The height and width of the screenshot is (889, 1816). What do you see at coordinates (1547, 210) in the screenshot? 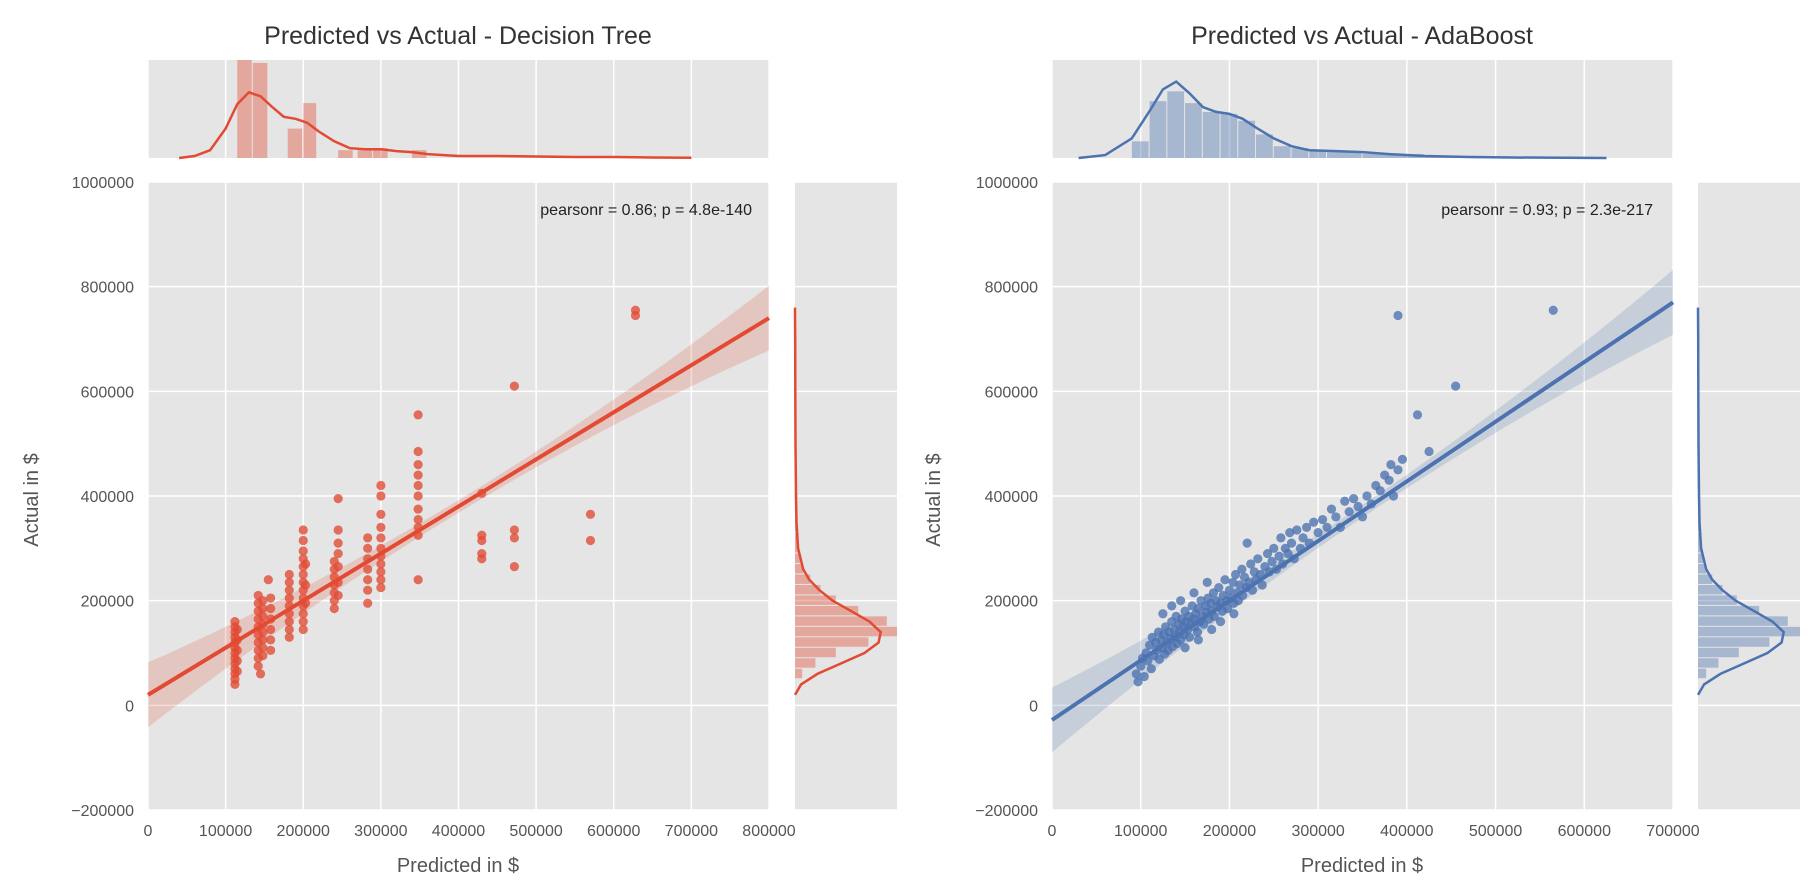
I see `pearson-annotation: pearsonr = 0.93; p = 2.3e-217` at bounding box center [1547, 210].